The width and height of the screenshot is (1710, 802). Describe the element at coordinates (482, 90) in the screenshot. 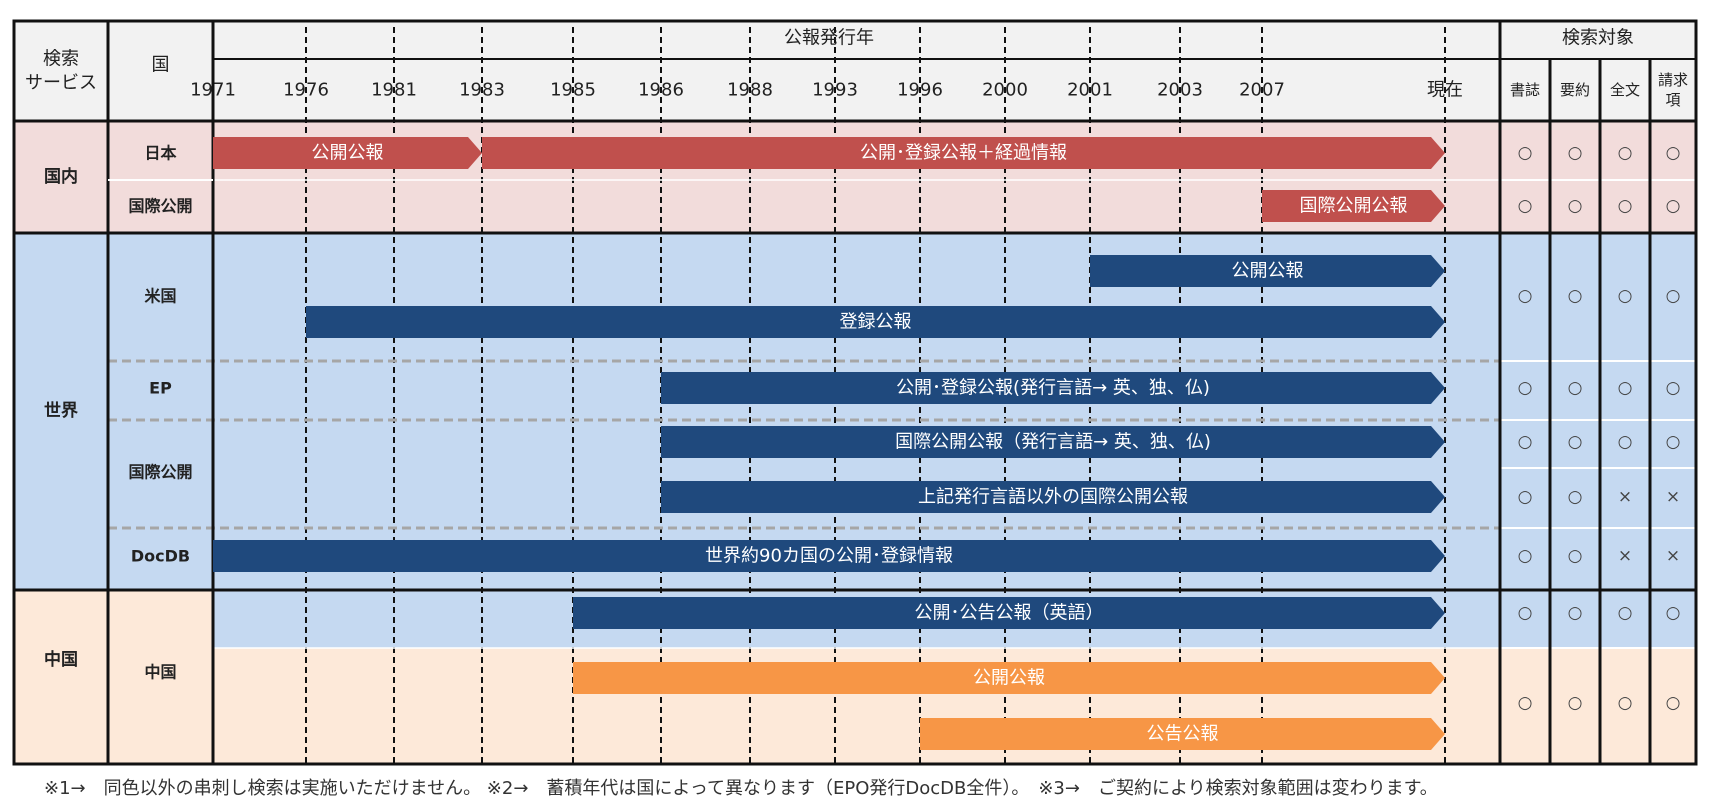

I see `year-tick-label: 1983` at that location.